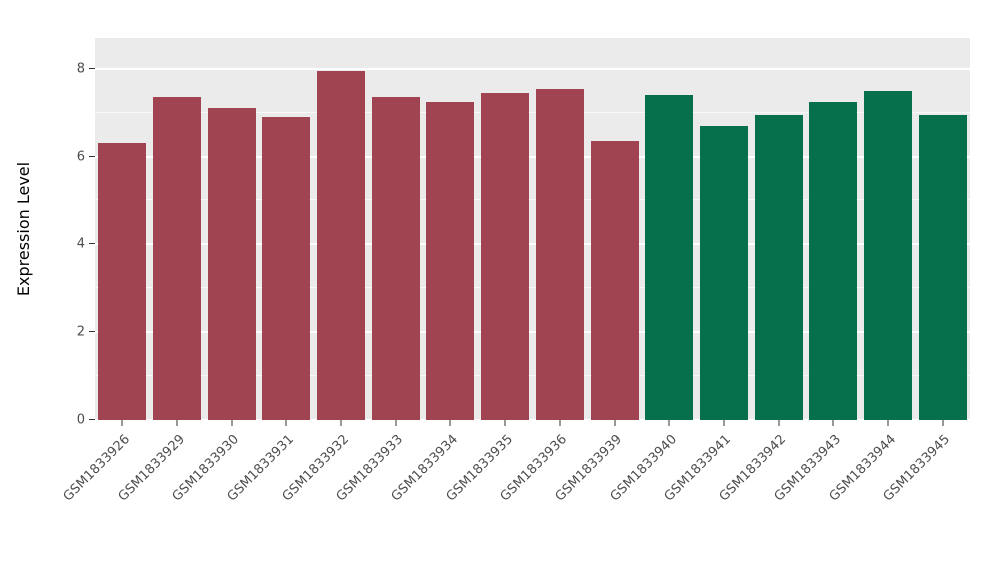 This screenshot has width=1000, height=580. I want to click on bar-GSM1833940, so click(669, 257).